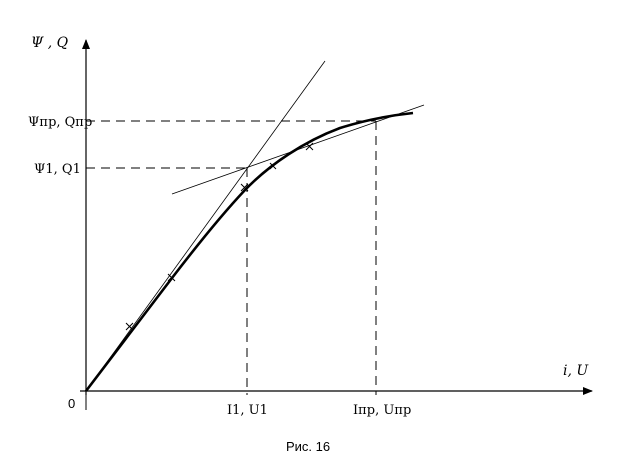 The height and width of the screenshot is (475, 627). Describe the element at coordinates (247, 410) in the screenshot. I see `x-tick-1-label: I1, U1` at that location.